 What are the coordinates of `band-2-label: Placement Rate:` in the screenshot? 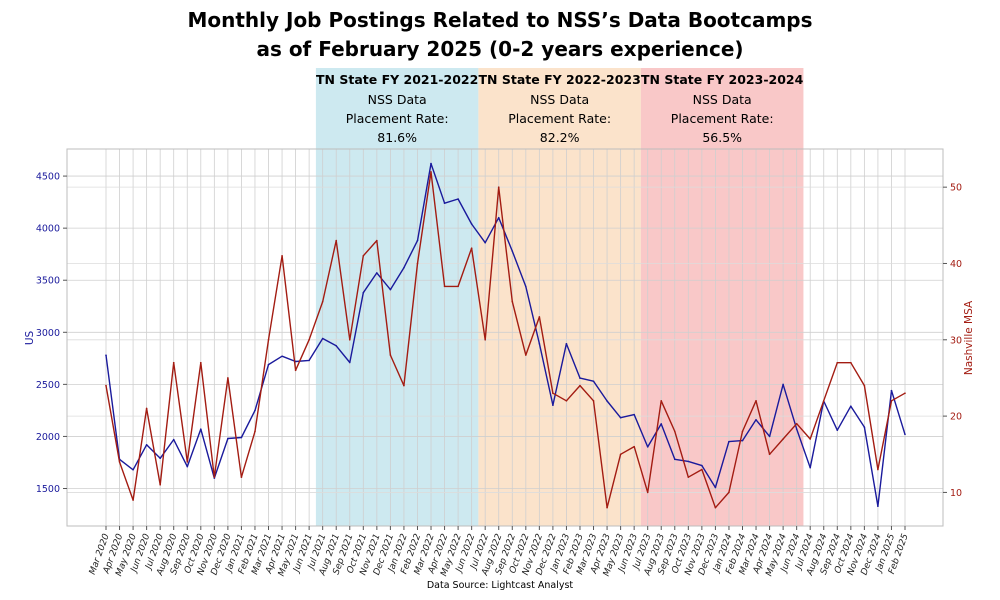 It's located at (559, 118).